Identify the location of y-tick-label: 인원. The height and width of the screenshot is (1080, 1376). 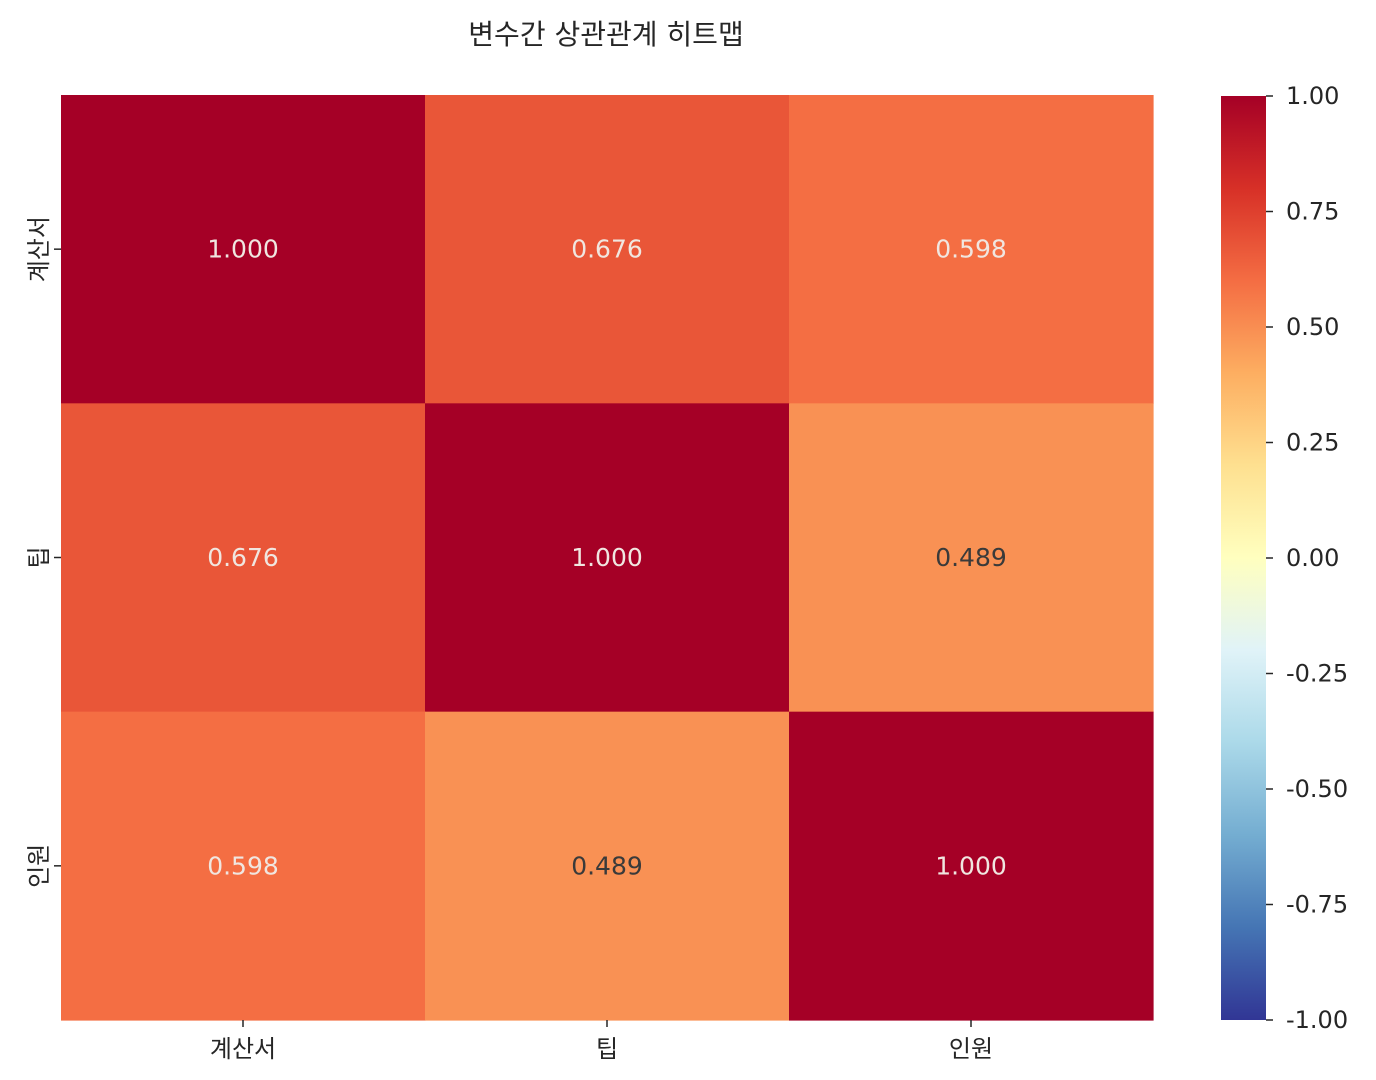
(39, 866).